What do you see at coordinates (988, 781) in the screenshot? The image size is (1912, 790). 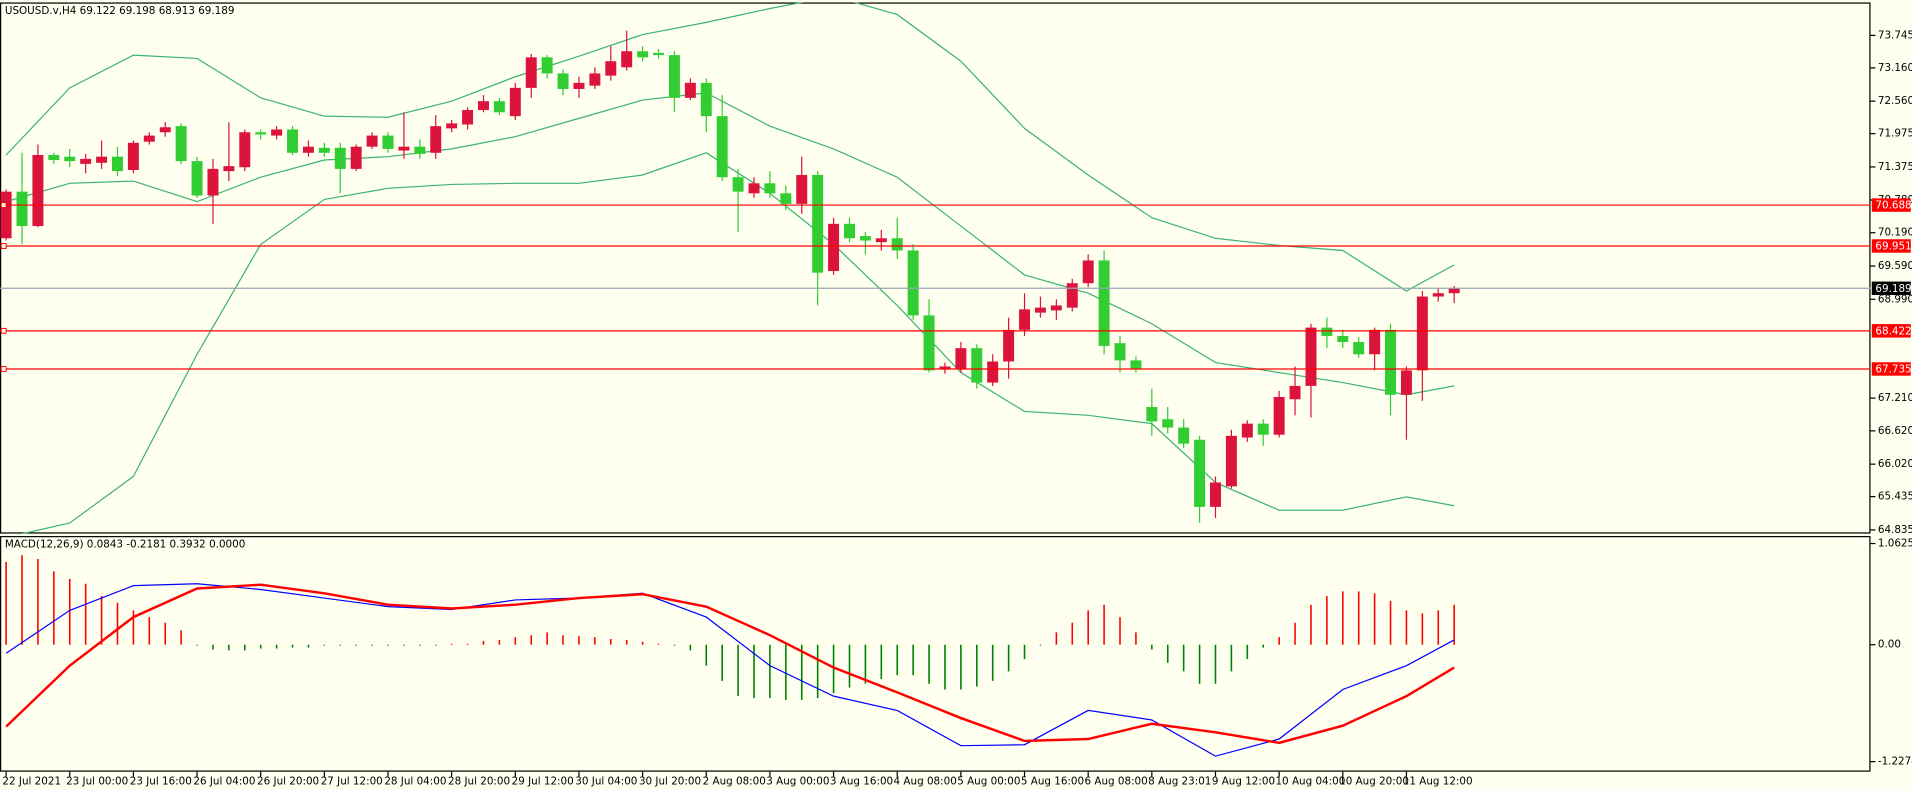 I see `x-tick-label: 5 Aug 00:00` at bounding box center [988, 781].